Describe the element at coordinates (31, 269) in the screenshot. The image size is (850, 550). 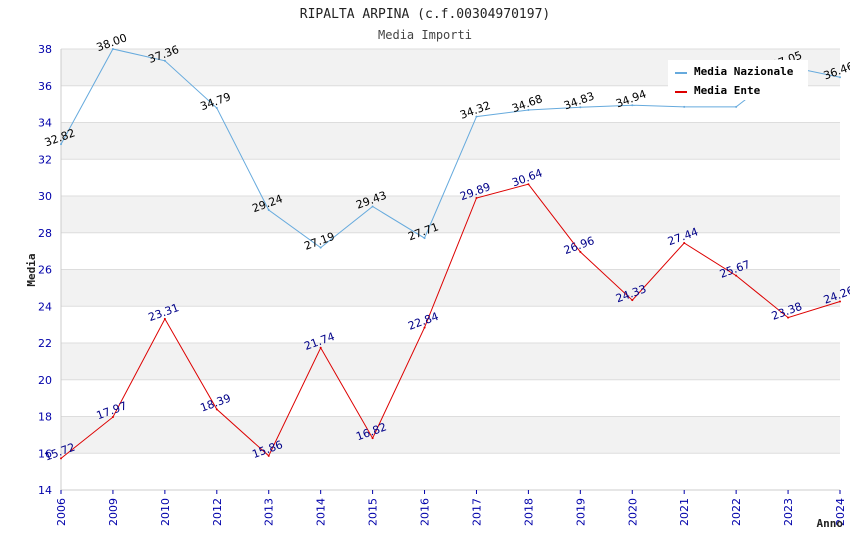
I see `y-axis-label: Media` at that location.